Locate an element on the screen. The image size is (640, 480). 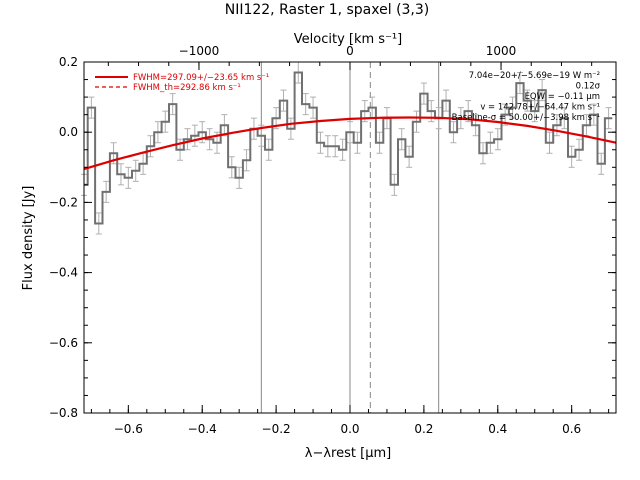
top-tick-label: 0 is located at coordinates (350, 51).